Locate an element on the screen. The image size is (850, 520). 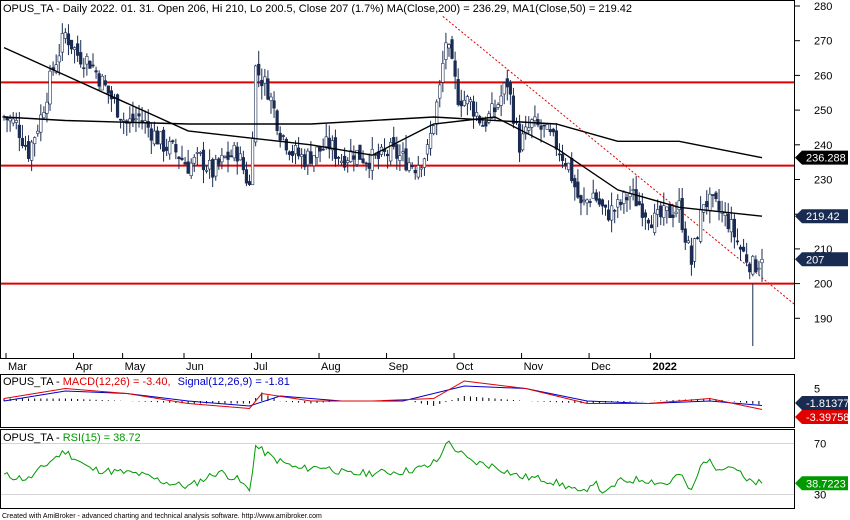
last-close-tag: 207 is located at coordinates (815, 260).